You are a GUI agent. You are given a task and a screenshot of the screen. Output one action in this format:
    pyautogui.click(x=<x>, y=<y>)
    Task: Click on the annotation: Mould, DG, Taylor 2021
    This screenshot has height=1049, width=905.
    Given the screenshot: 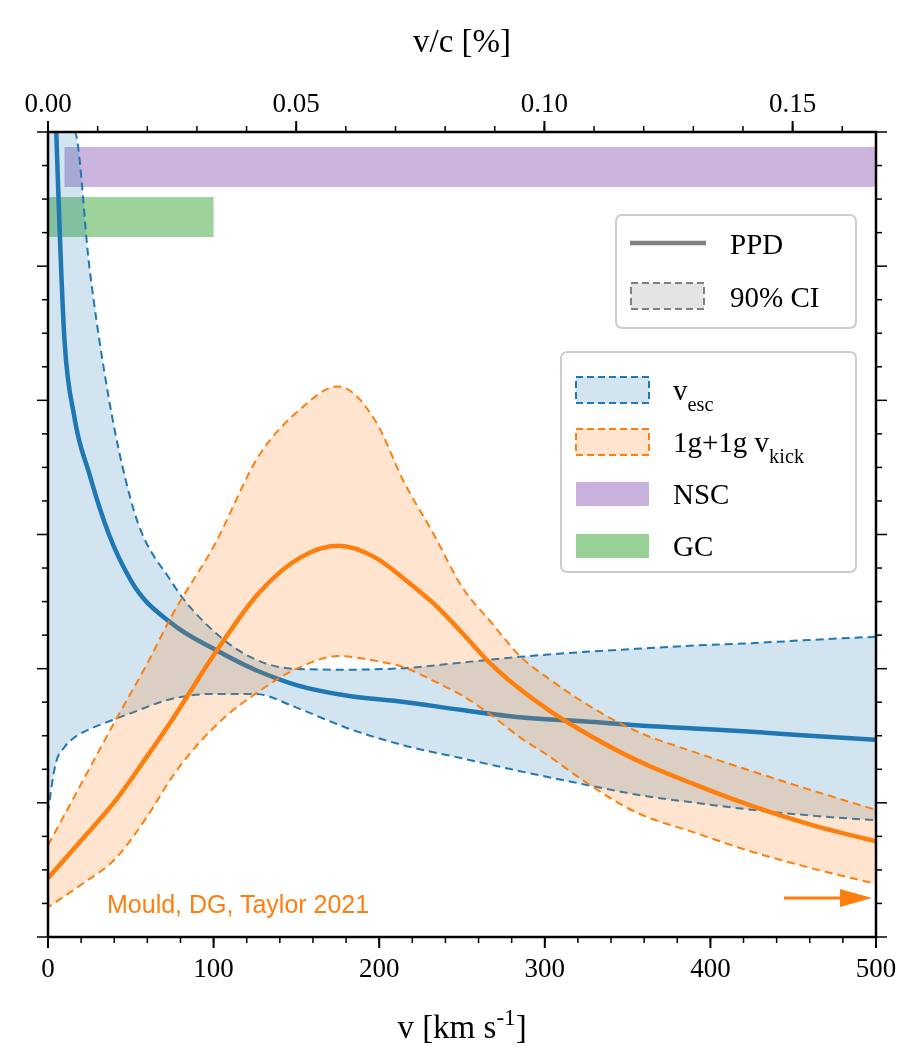 What is the action you would take?
    pyautogui.click(x=238, y=904)
    